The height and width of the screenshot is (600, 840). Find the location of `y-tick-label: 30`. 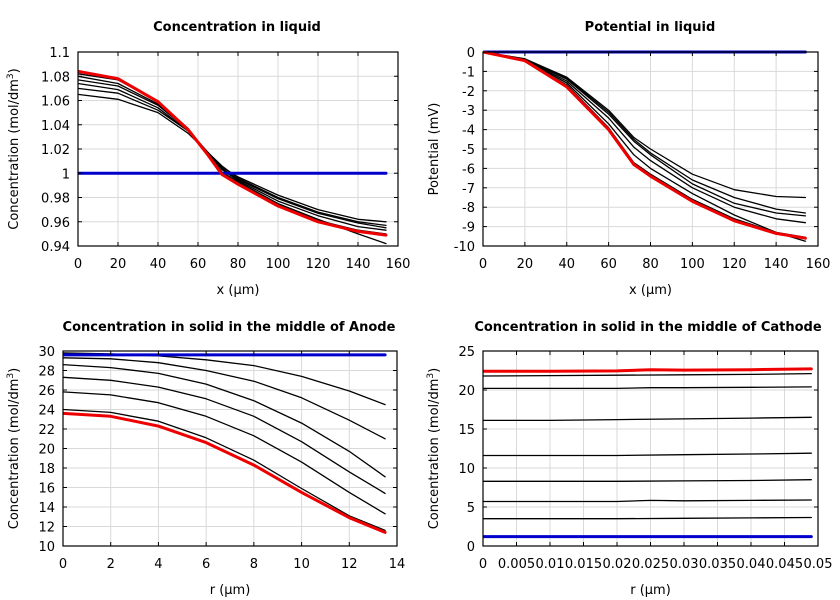

y-tick-label: 30 is located at coordinates (46, 352).